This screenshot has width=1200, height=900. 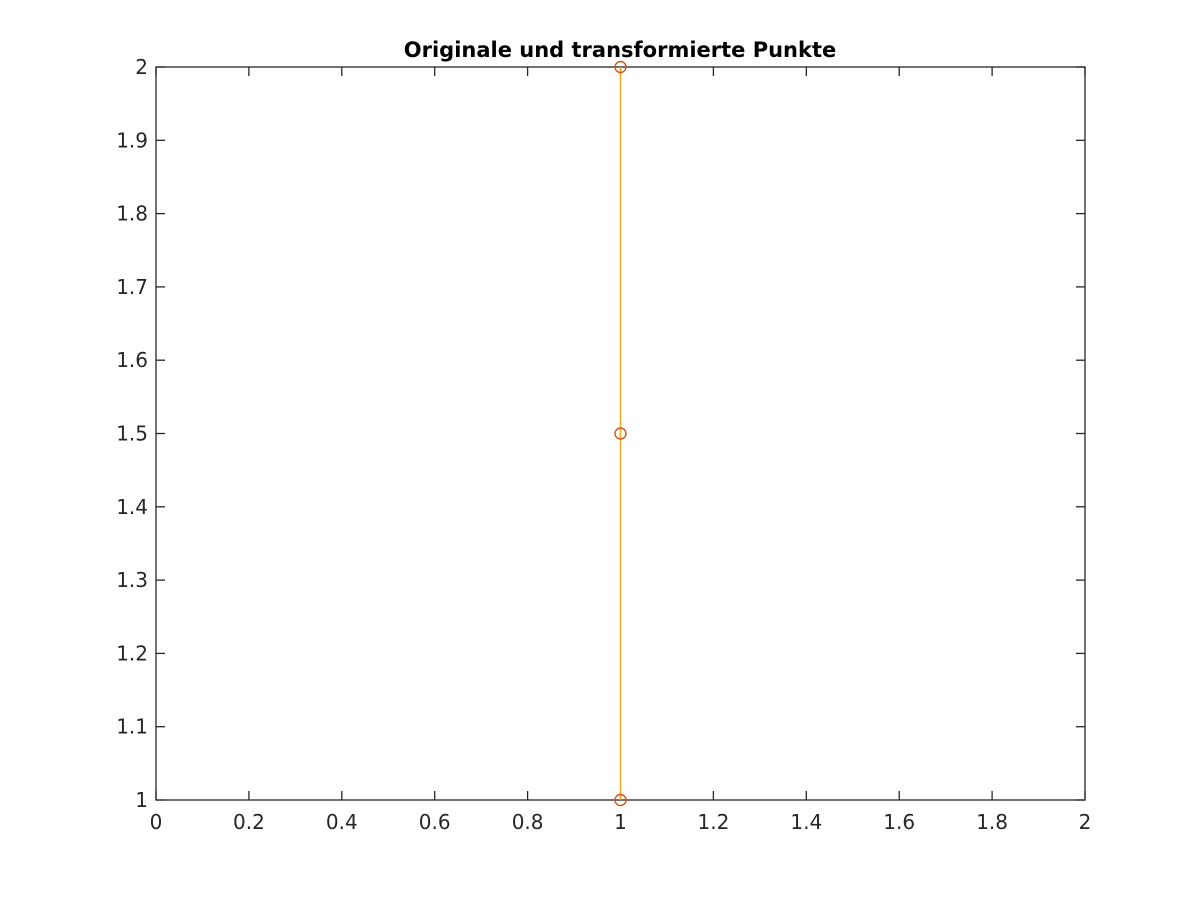 What do you see at coordinates (141, 67) in the screenshot?
I see `y-tick-label: 2` at bounding box center [141, 67].